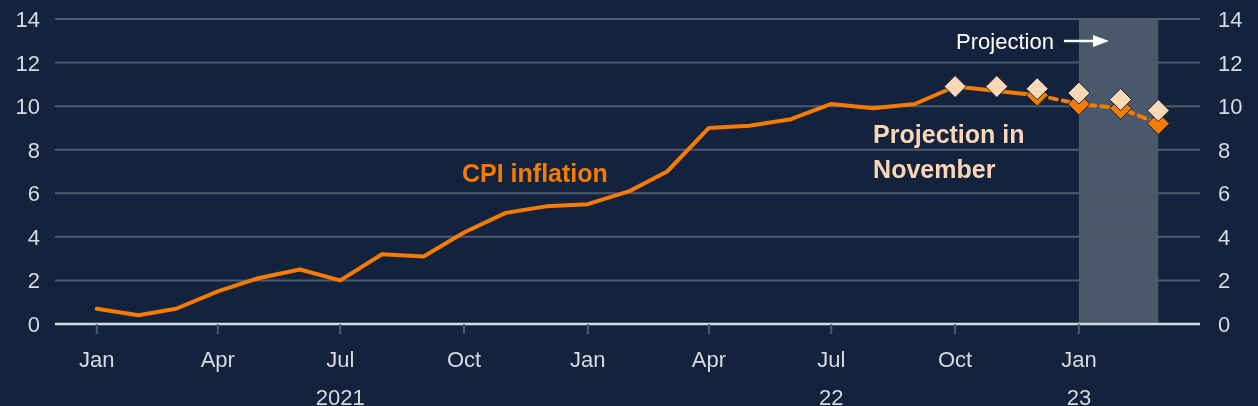 The width and height of the screenshot is (1258, 406). Describe the element at coordinates (33, 281) in the screenshot. I see `y-tick-label: 2` at that location.